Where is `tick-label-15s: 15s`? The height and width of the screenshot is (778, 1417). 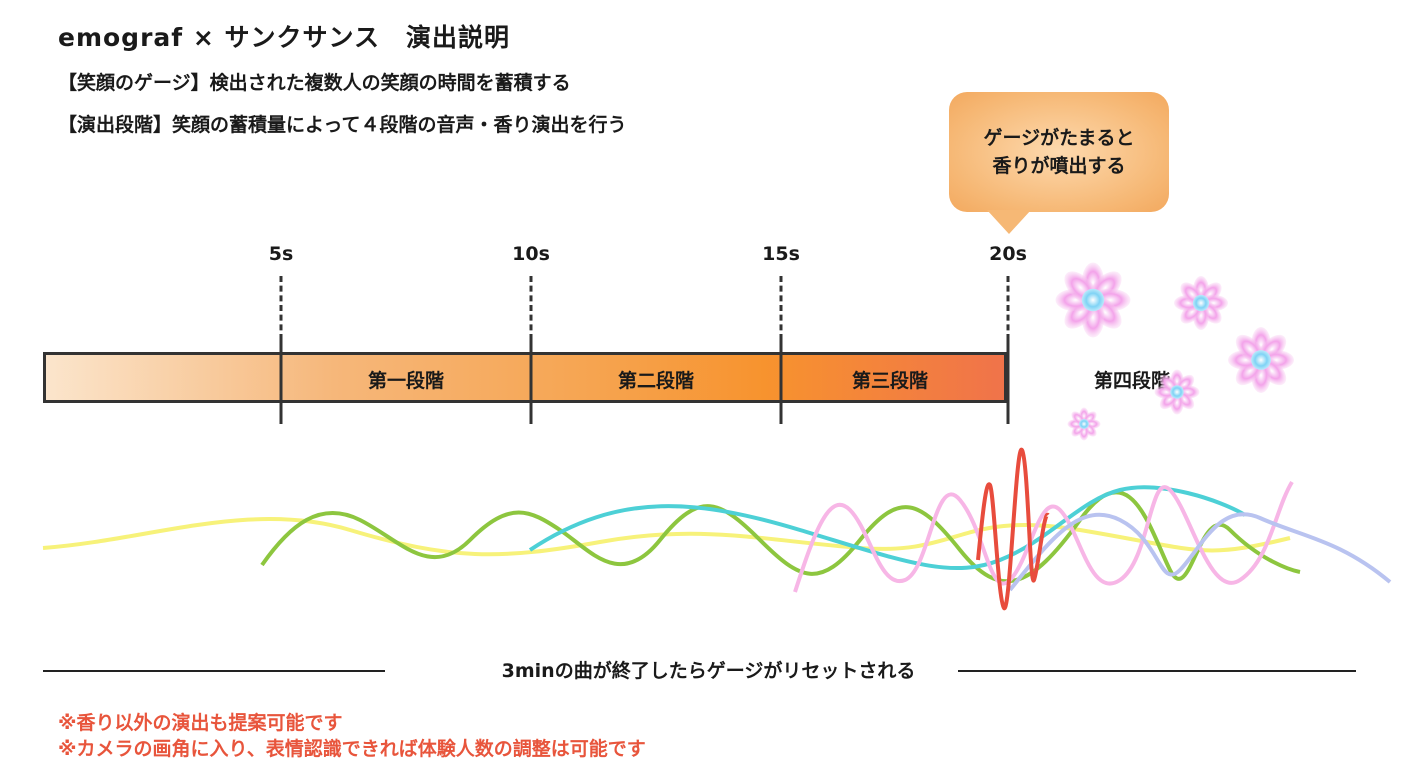
tick-label-15s: 15s is located at coordinates (781, 254).